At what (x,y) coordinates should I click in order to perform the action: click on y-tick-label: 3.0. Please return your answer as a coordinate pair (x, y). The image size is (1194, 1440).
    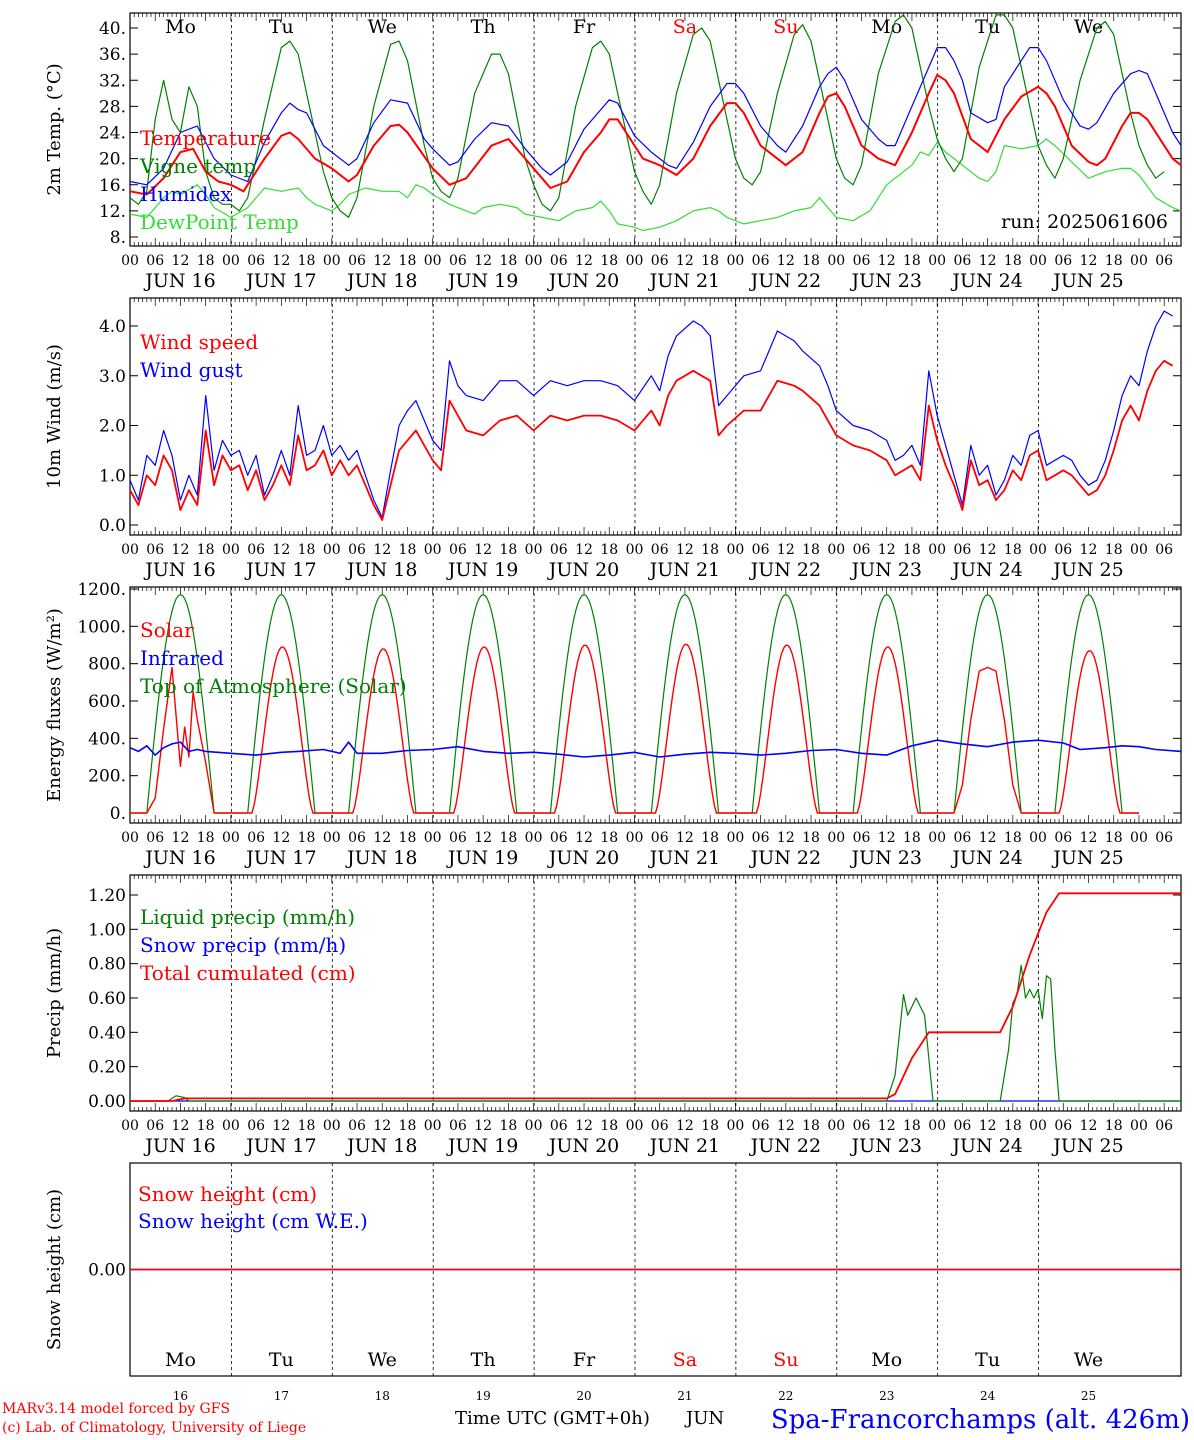
    Looking at the image, I should click on (112, 377).